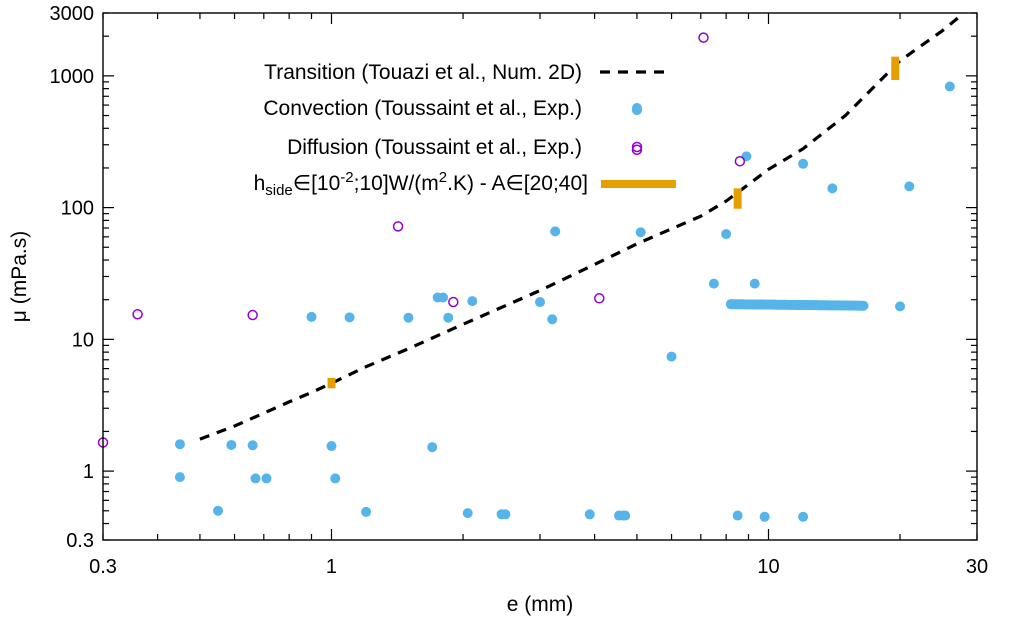 Image resolution: width=1025 pixels, height=622 pixels. Describe the element at coordinates (540, 604) in the screenshot. I see `x-axis-label: e (mm)` at that location.